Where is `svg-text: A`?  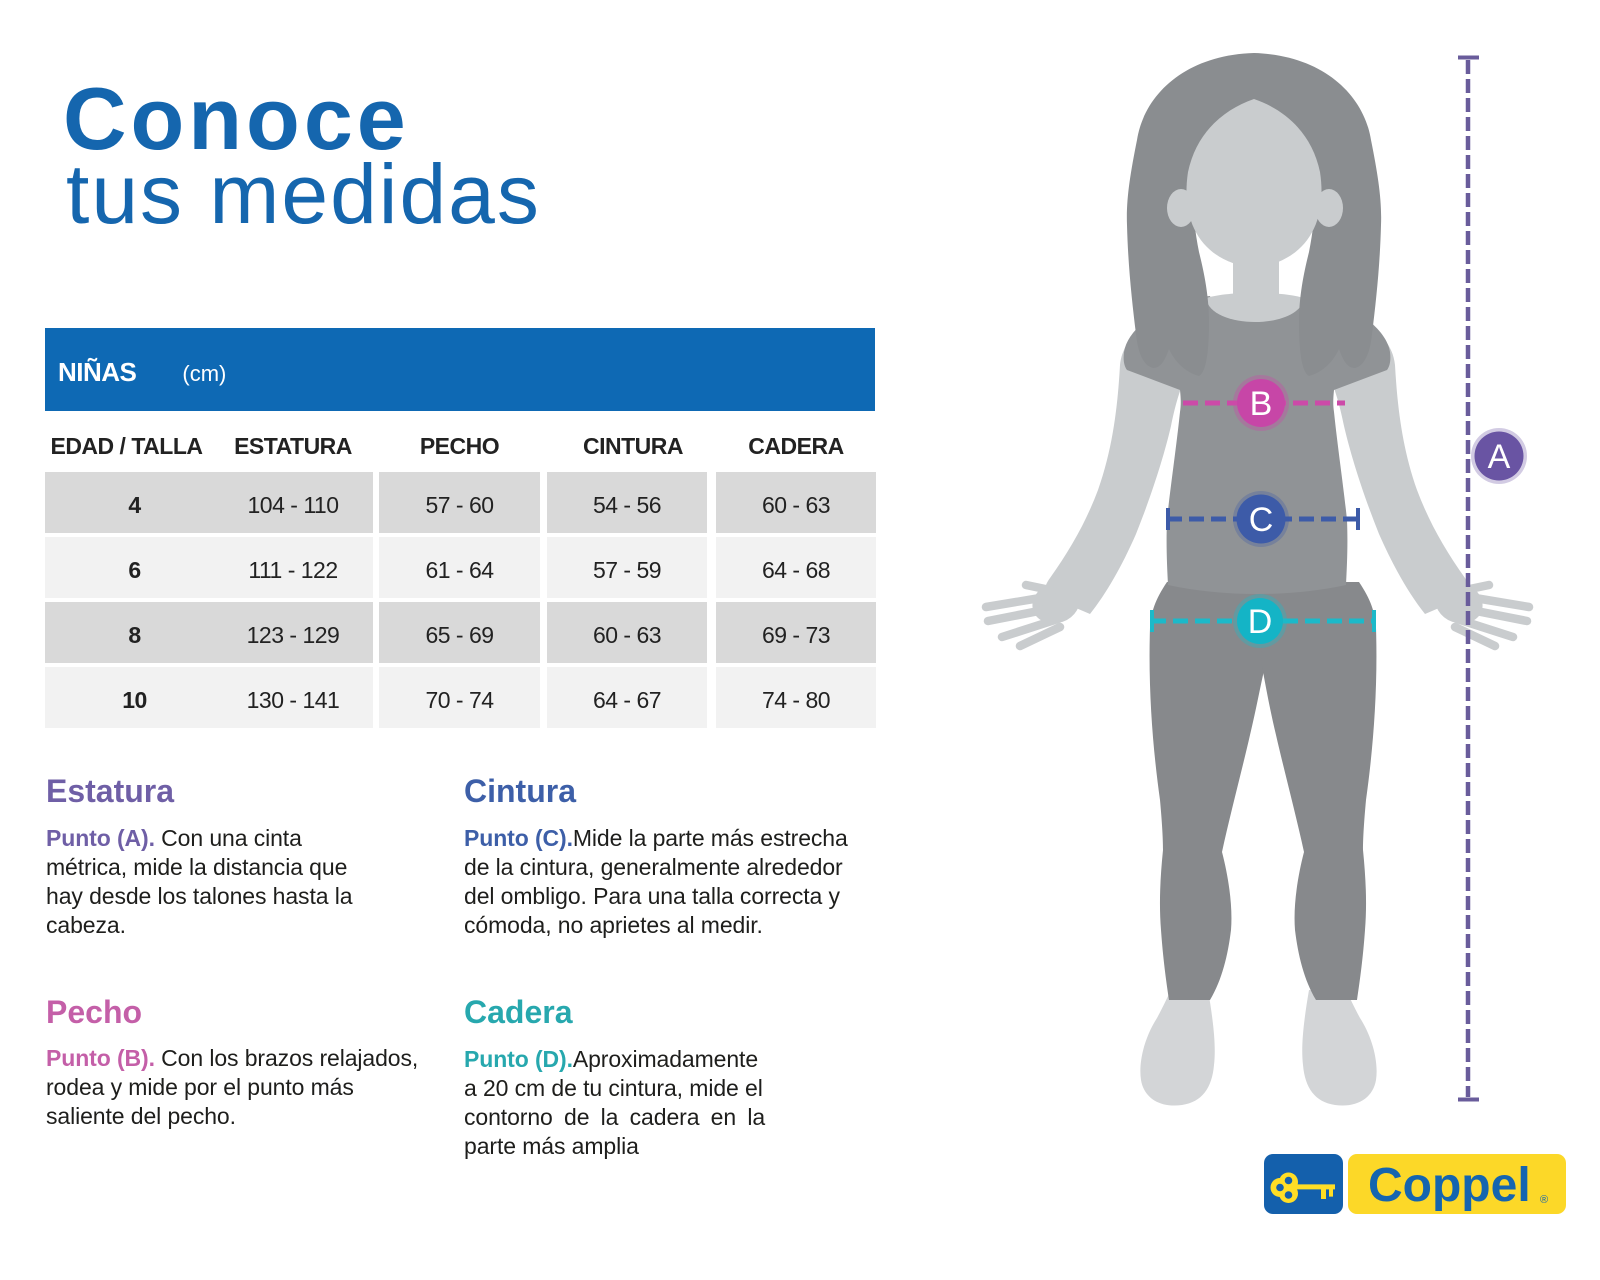 svg-text: A is located at coordinates (1499, 457).